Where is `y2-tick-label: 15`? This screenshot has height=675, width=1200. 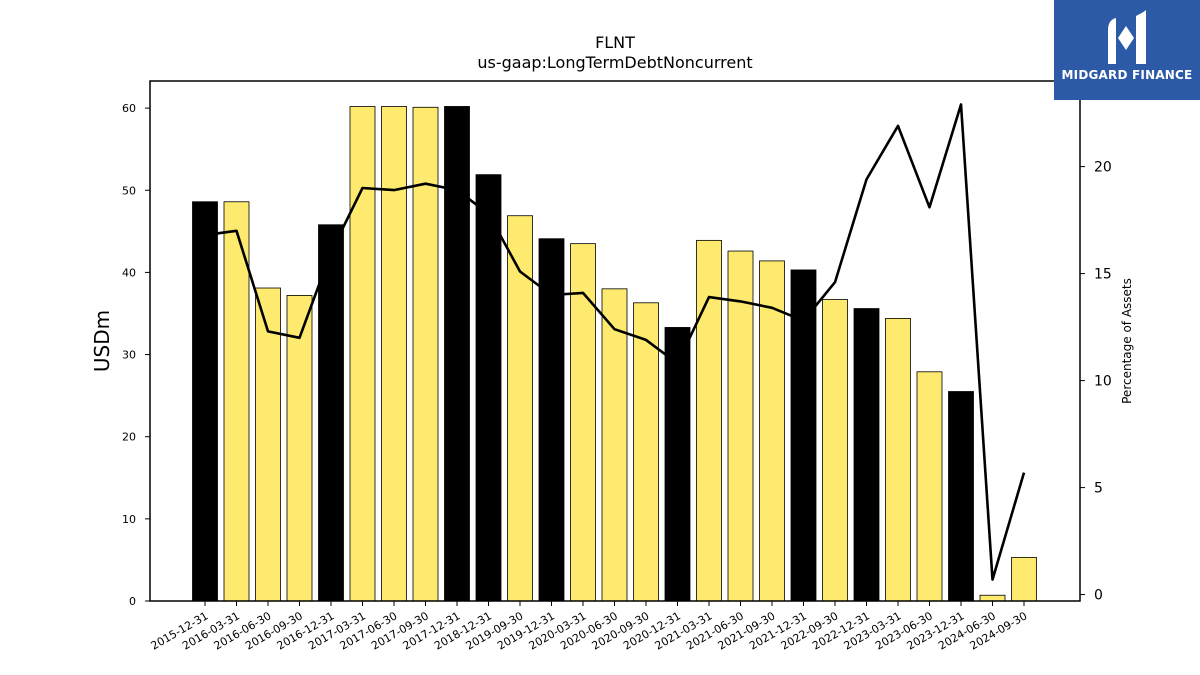
y2-tick-label: 15 is located at coordinates (1103, 275).